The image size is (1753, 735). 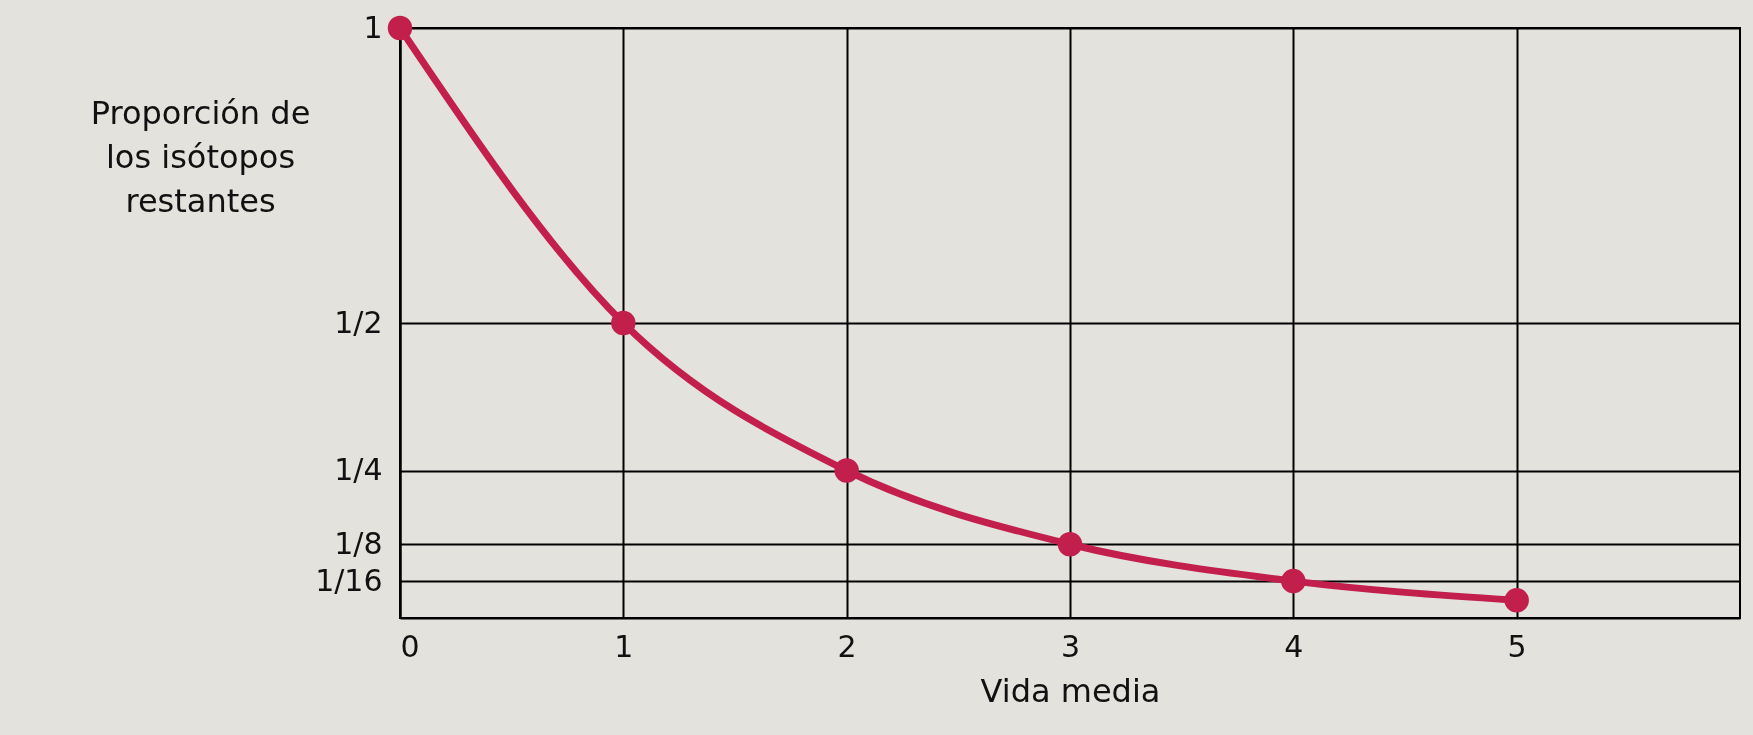 What do you see at coordinates (624, 646) in the screenshot?
I see `x-tick-label: 1` at bounding box center [624, 646].